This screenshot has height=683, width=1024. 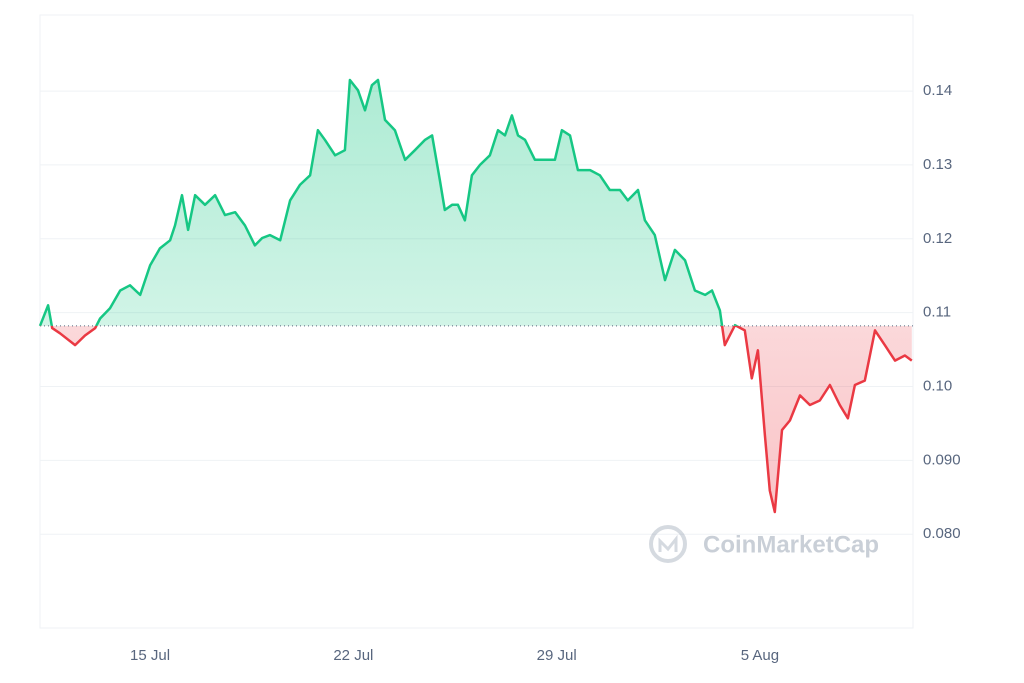 What do you see at coordinates (668, 544) in the screenshot?
I see `watermark-logo` at bounding box center [668, 544].